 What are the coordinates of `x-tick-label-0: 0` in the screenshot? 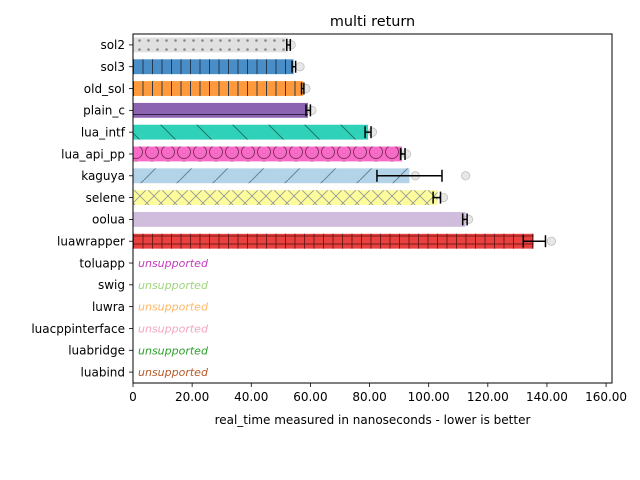 It's located at (133, 397).